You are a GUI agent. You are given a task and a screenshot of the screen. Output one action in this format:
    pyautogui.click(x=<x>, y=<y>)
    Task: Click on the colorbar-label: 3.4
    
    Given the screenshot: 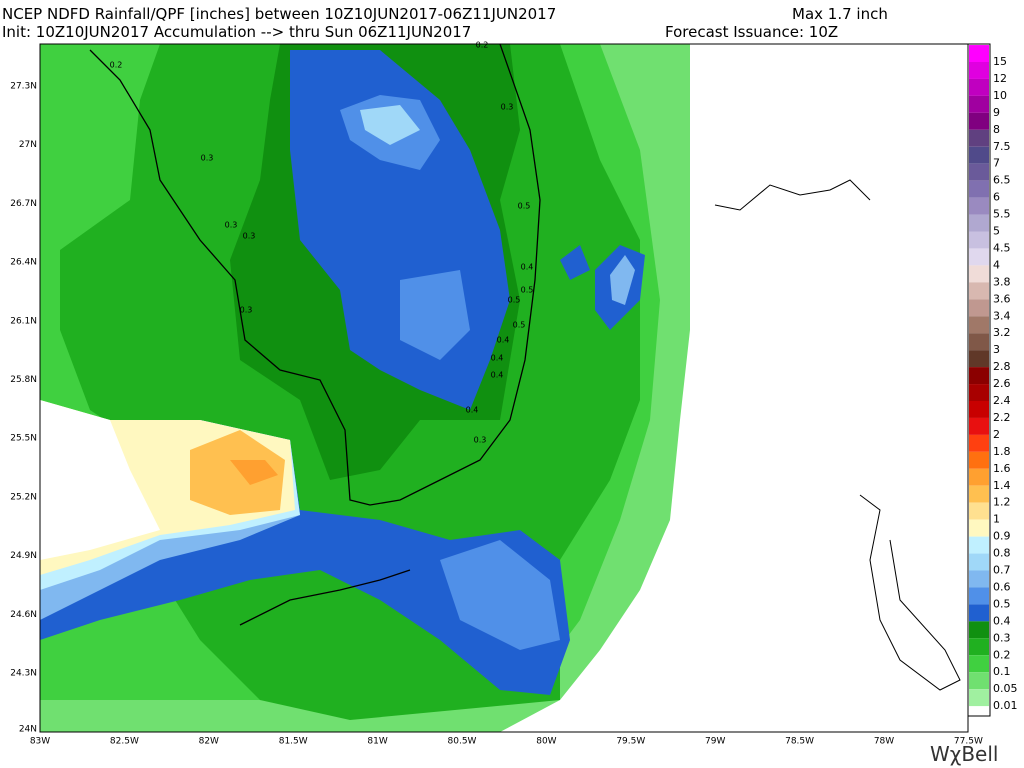 What is the action you would take?
    pyautogui.click(x=1002, y=315)
    